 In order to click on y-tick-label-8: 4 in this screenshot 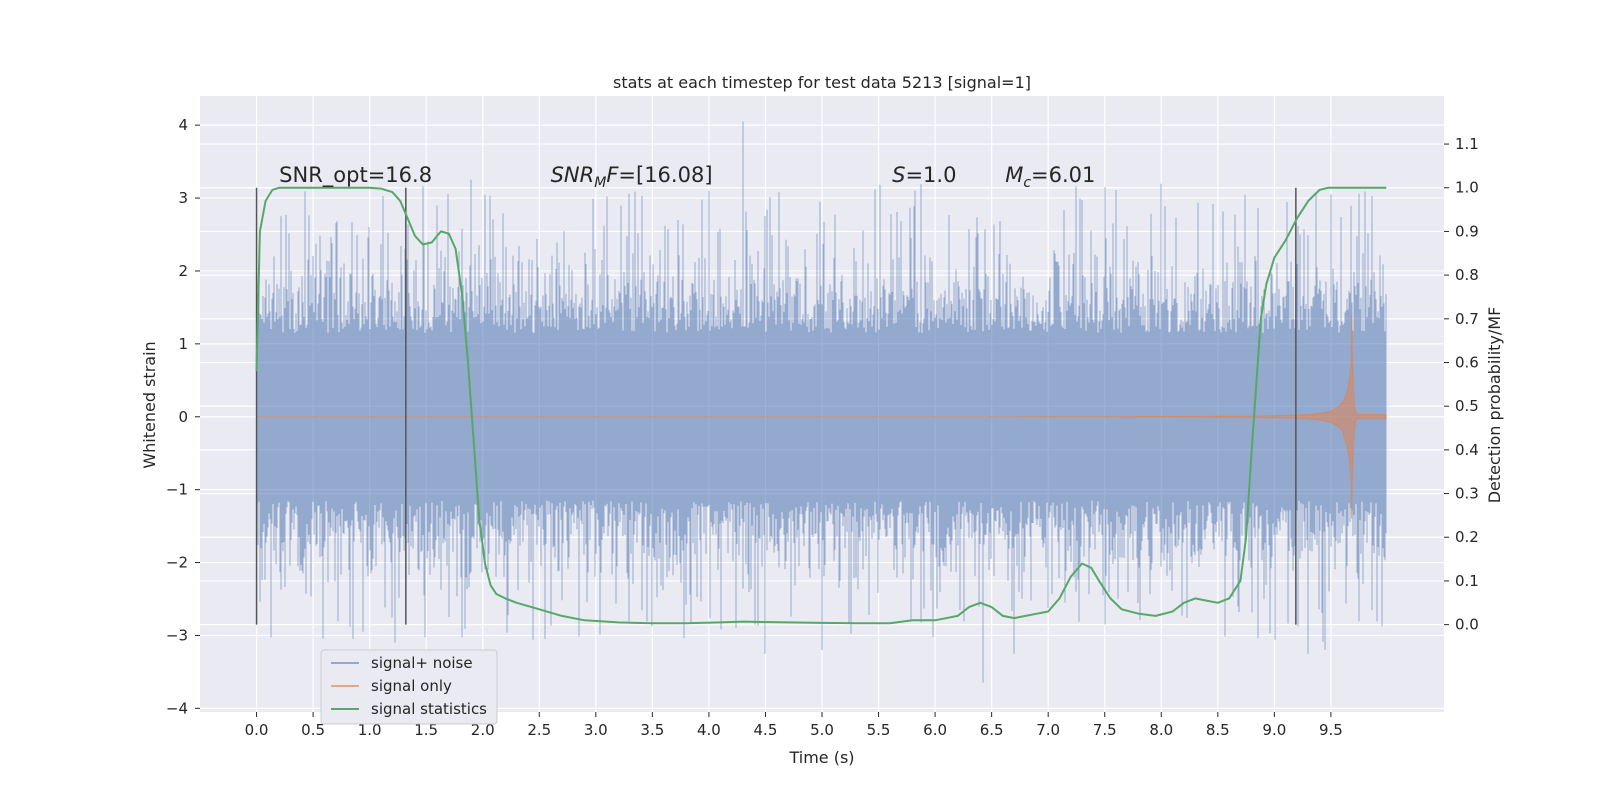, I will do `click(183, 125)`.